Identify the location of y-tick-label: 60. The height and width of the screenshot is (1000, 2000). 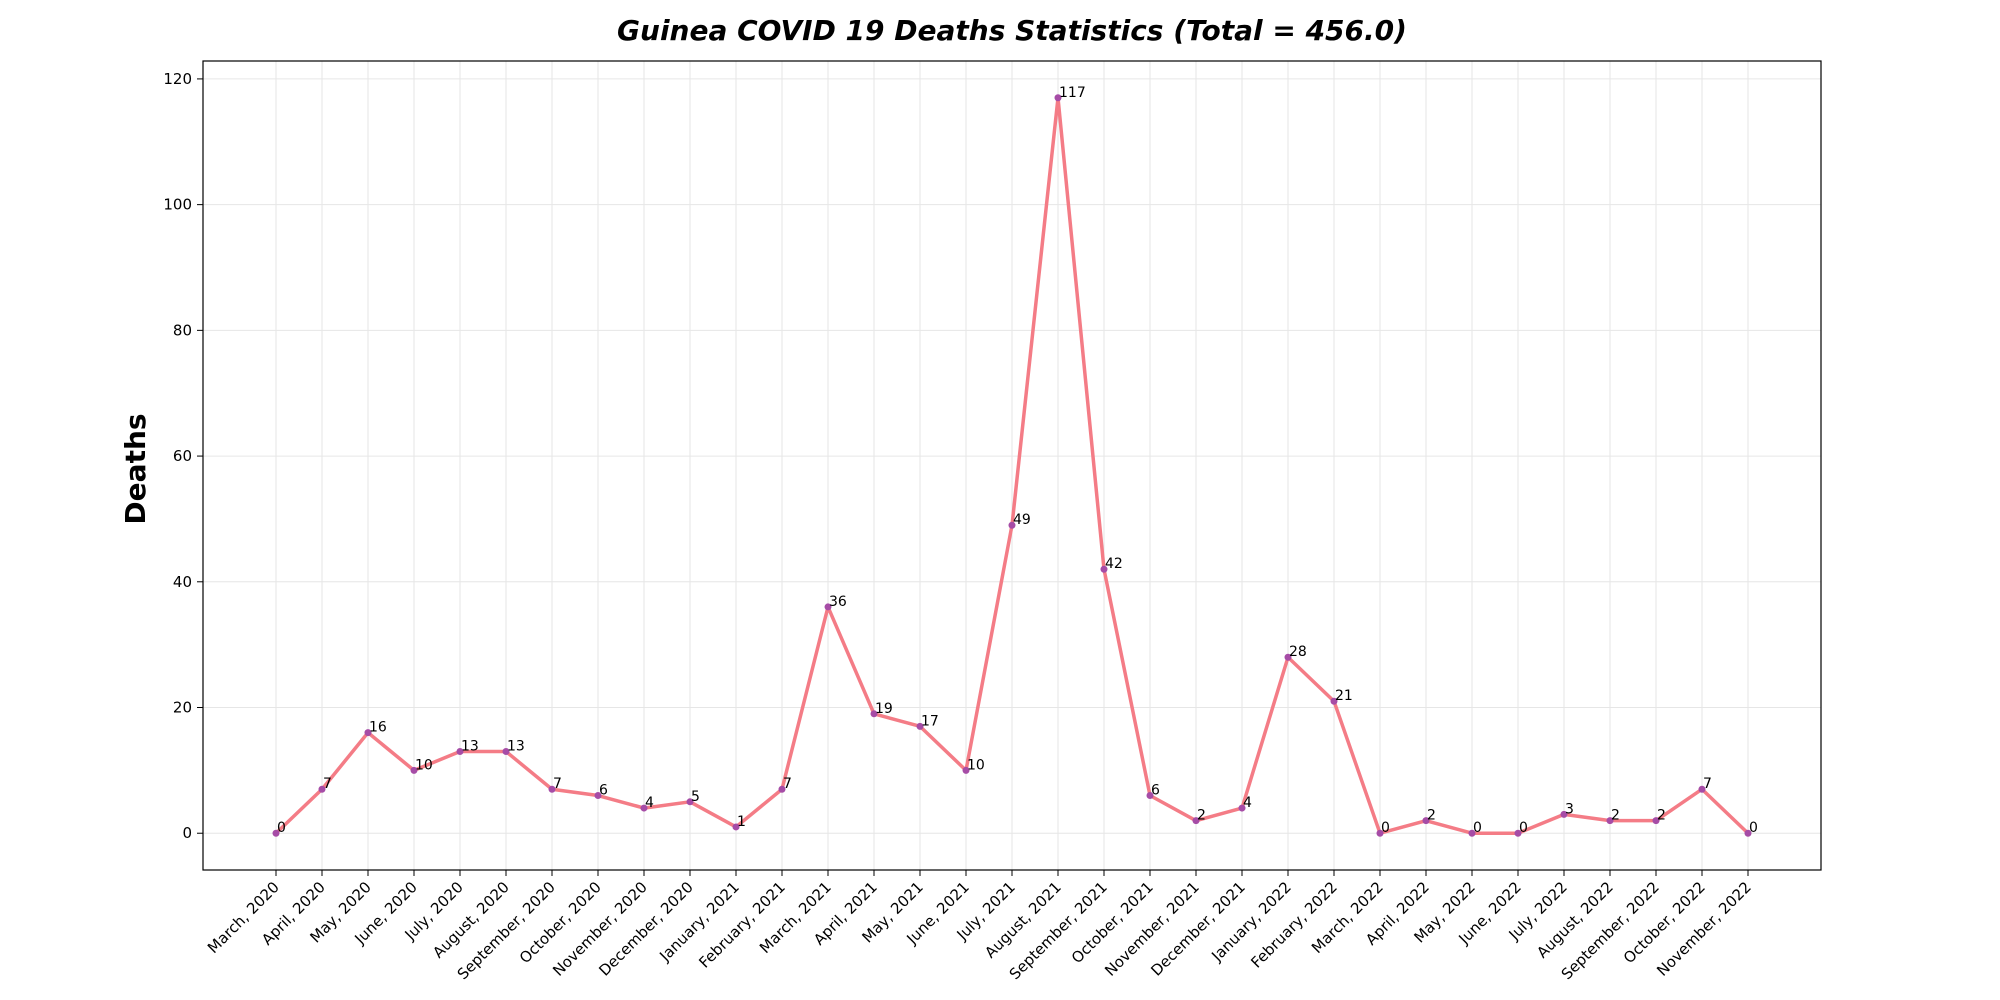
(182, 456).